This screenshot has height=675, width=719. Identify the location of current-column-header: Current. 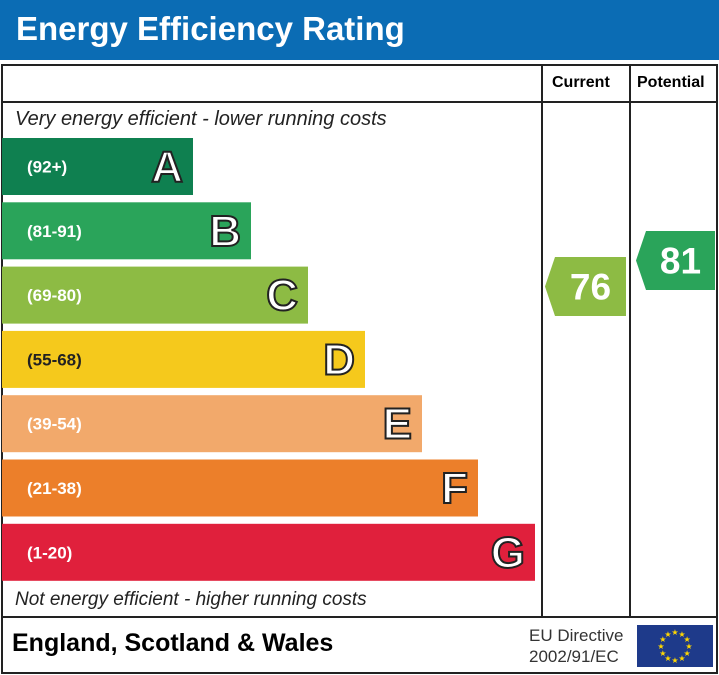
(581, 82).